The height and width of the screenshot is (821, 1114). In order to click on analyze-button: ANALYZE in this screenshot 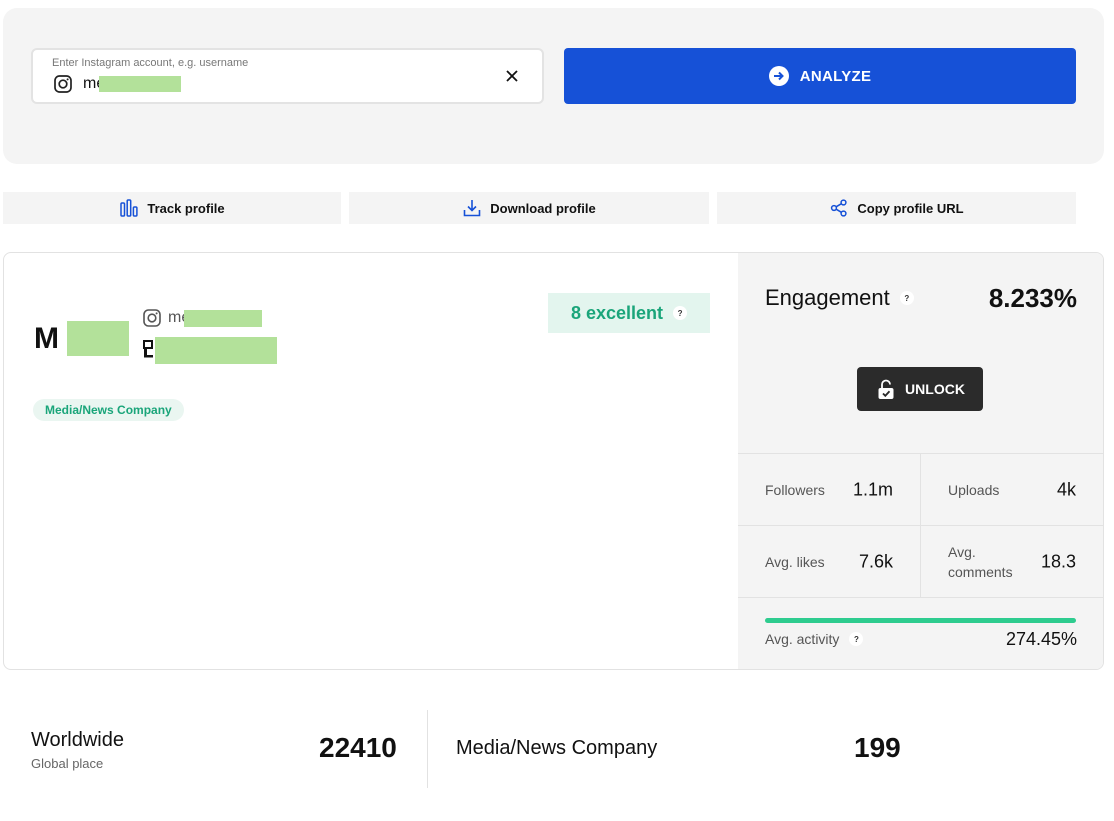, I will do `click(820, 76)`.